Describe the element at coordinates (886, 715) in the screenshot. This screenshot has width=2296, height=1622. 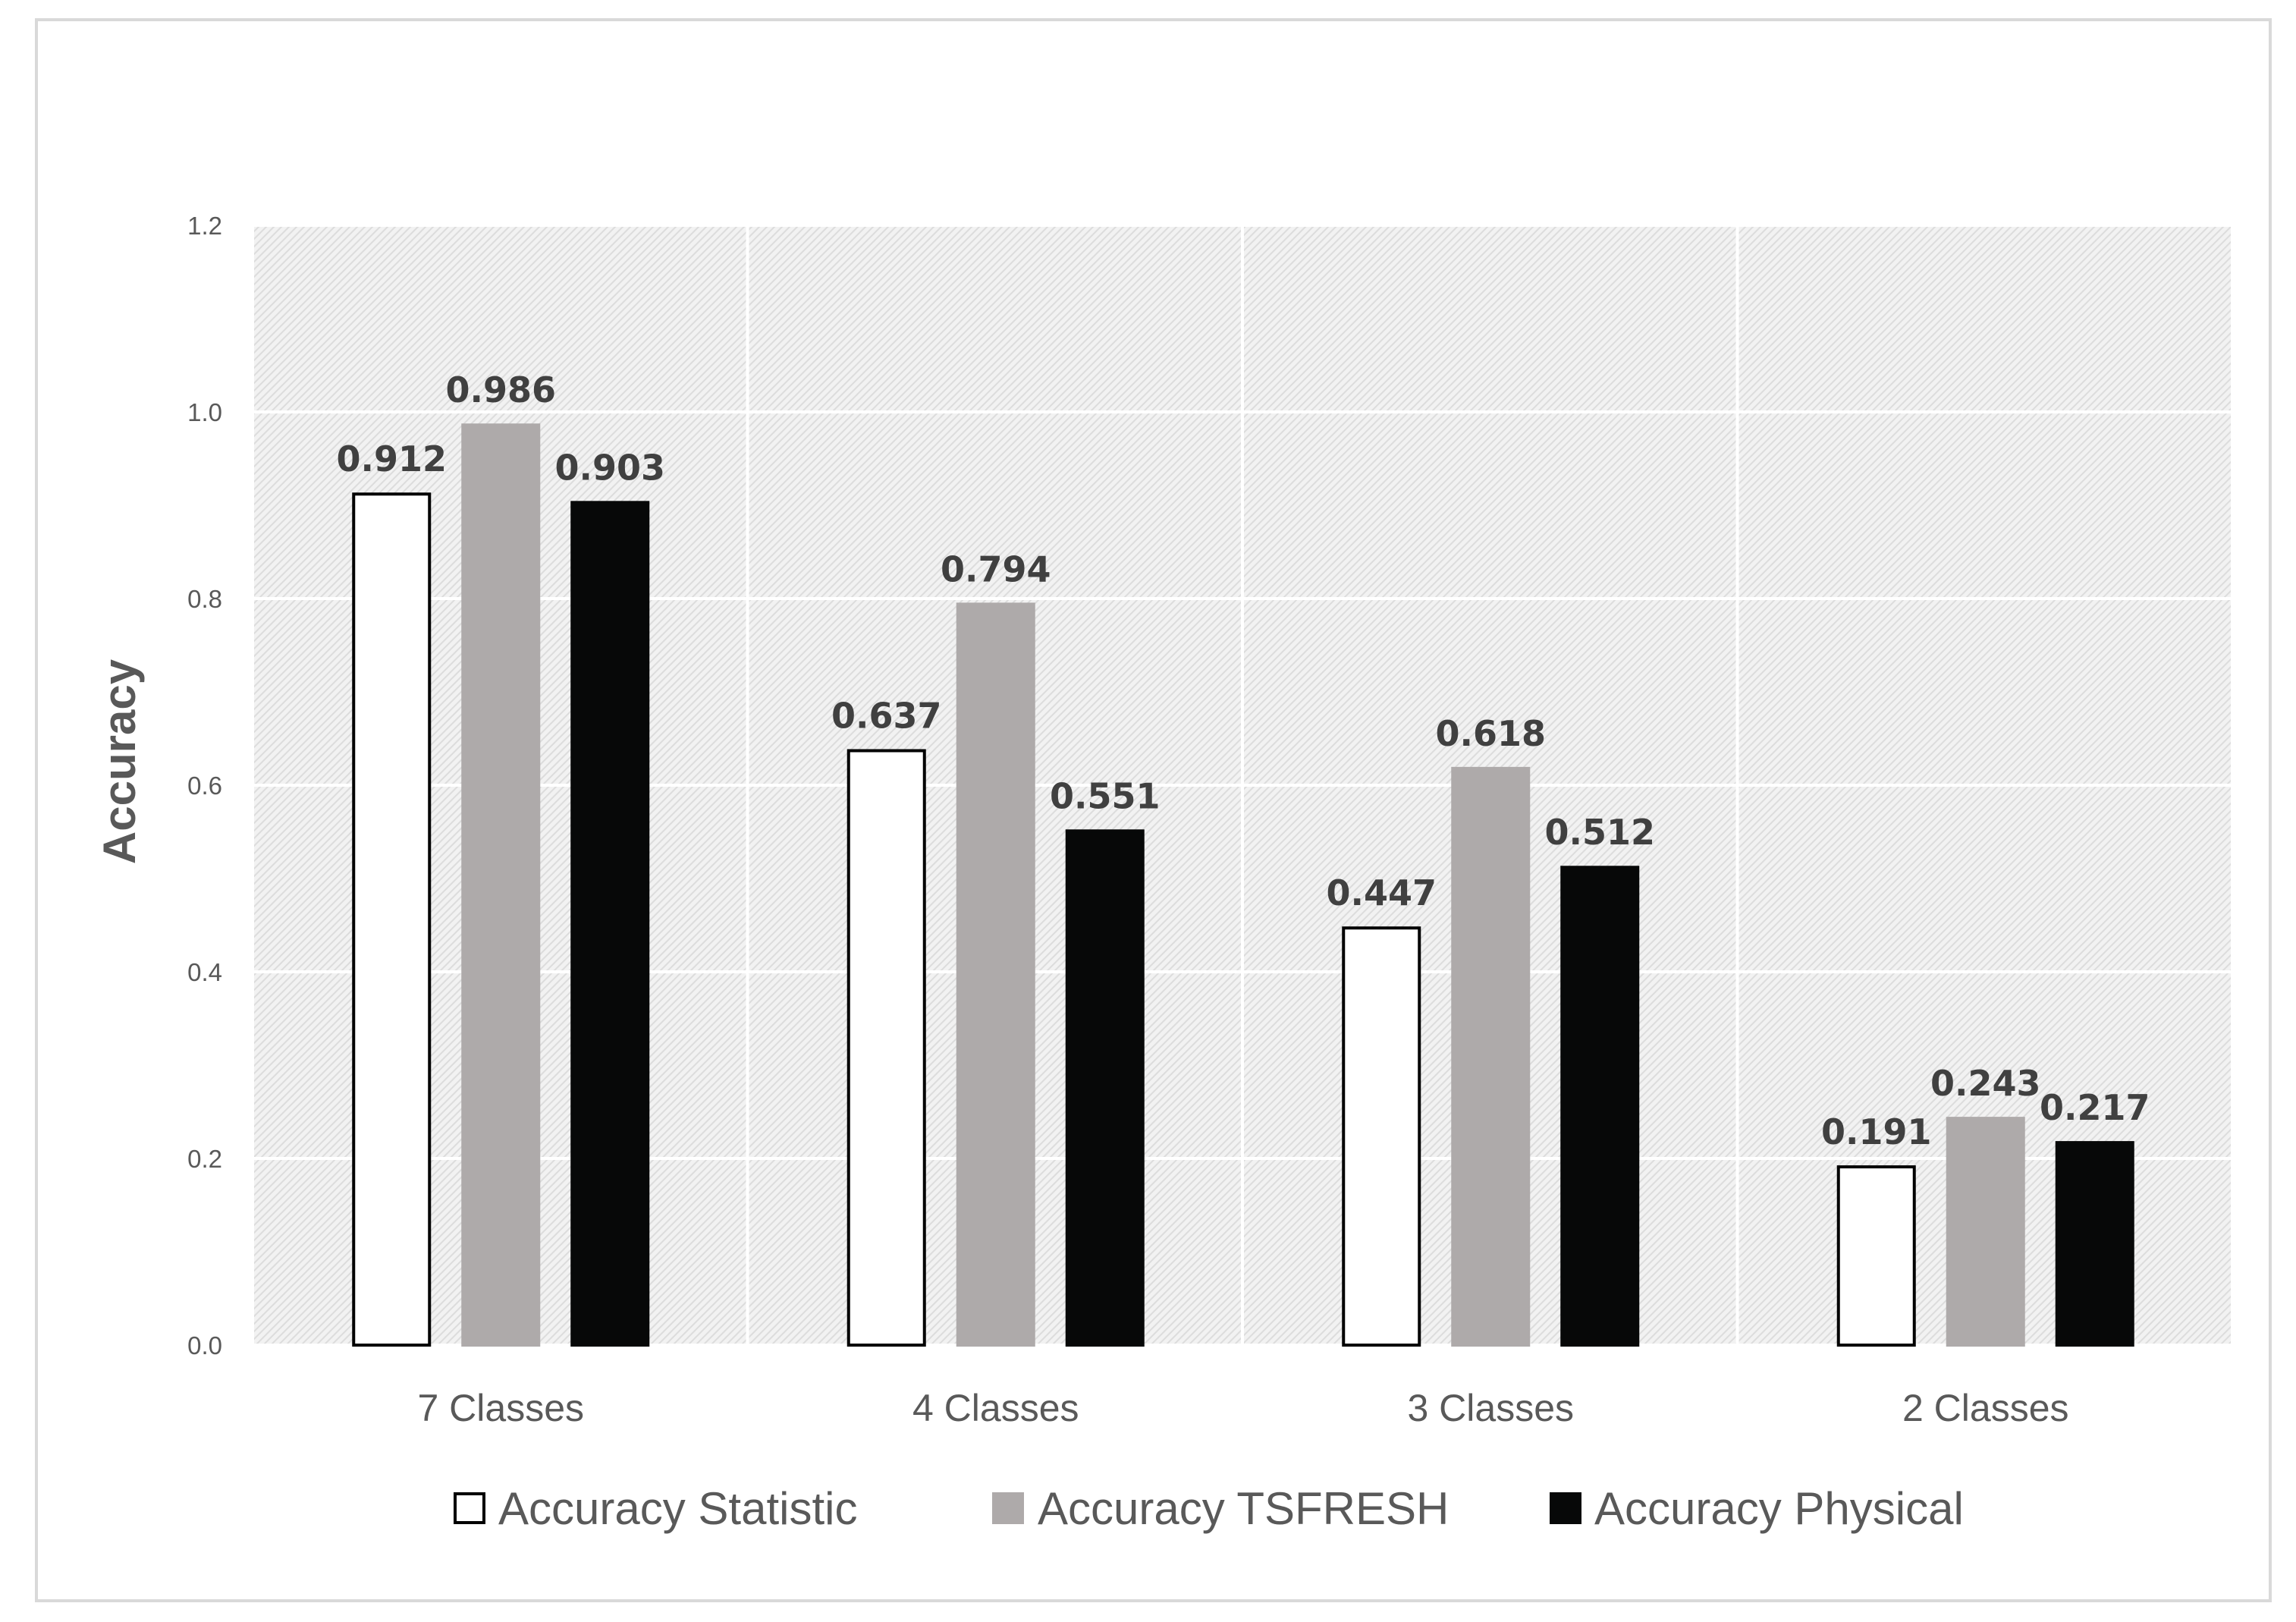
I see `data-label: 0.637` at that location.